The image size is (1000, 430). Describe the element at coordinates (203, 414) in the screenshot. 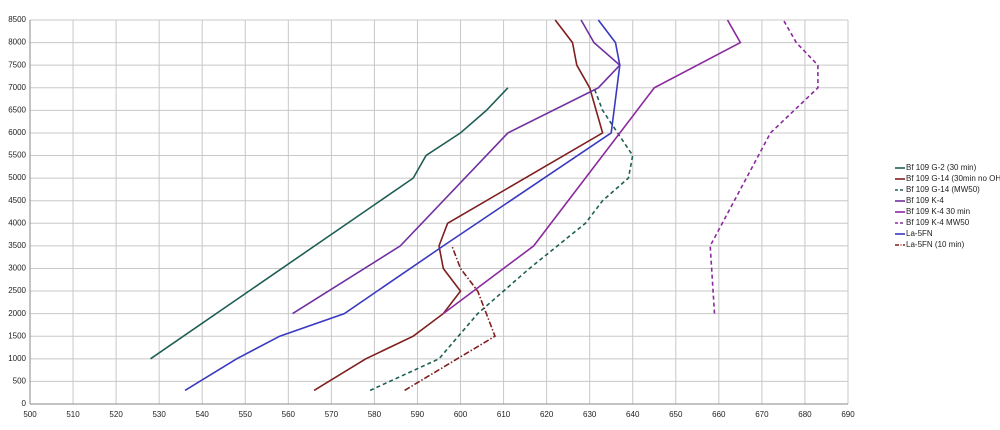

I see `x-tick-label: 540` at that location.